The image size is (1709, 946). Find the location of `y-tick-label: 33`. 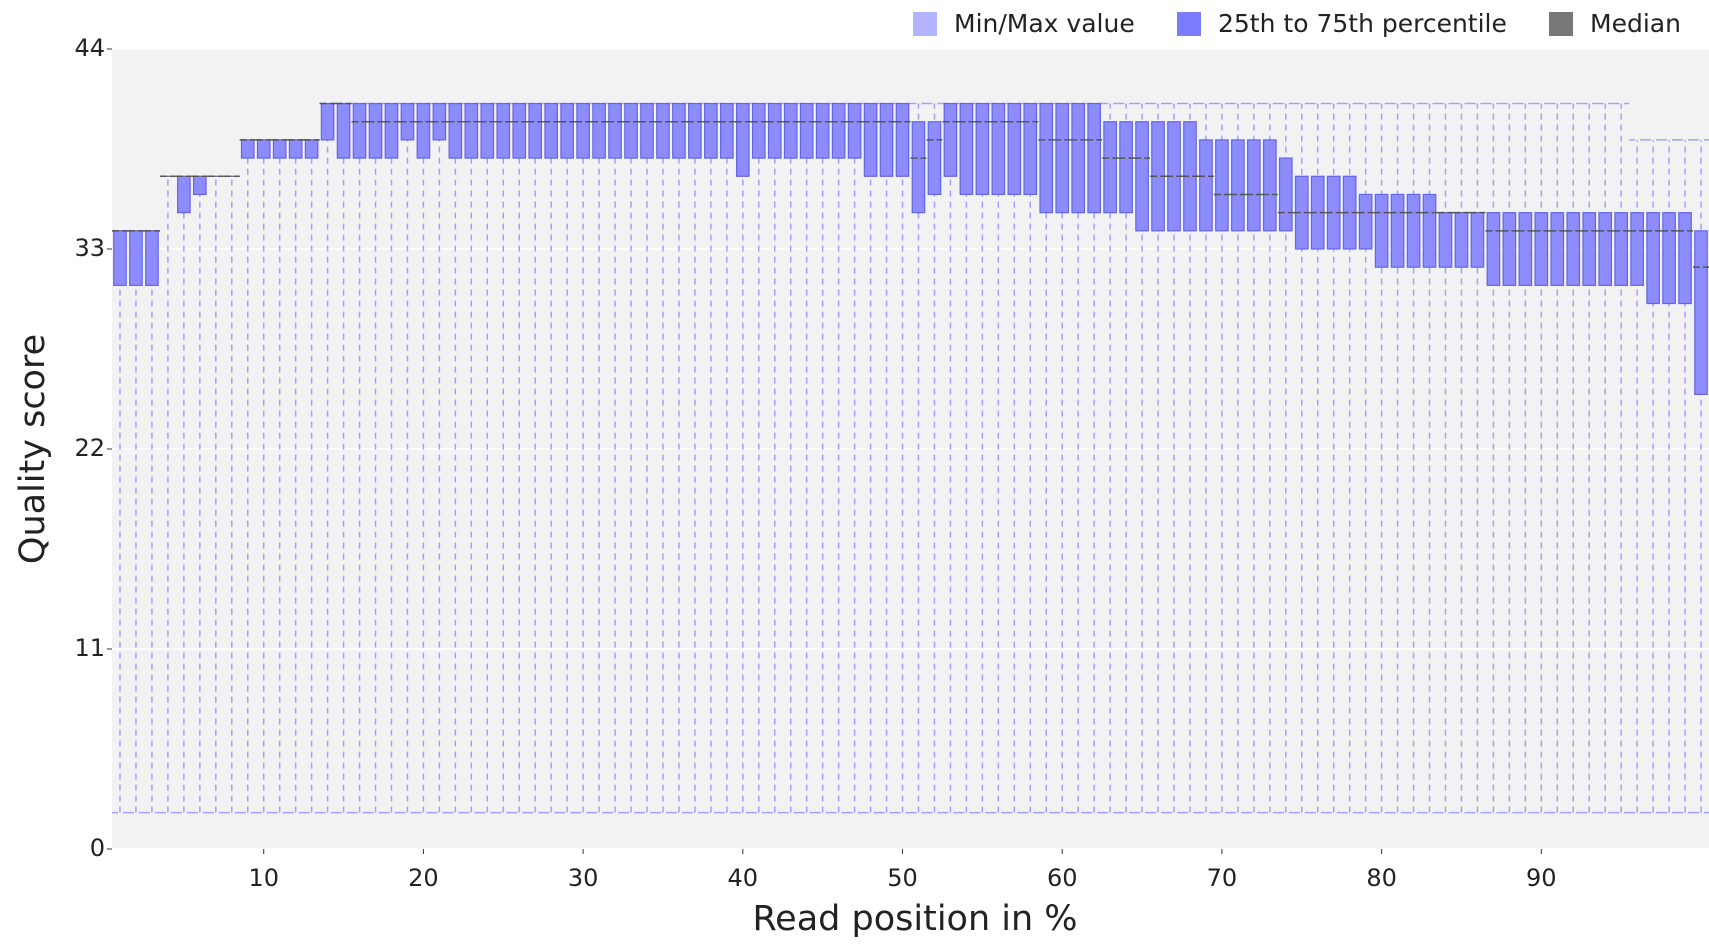

y-tick-label: 33 is located at coordinates (89, 248).